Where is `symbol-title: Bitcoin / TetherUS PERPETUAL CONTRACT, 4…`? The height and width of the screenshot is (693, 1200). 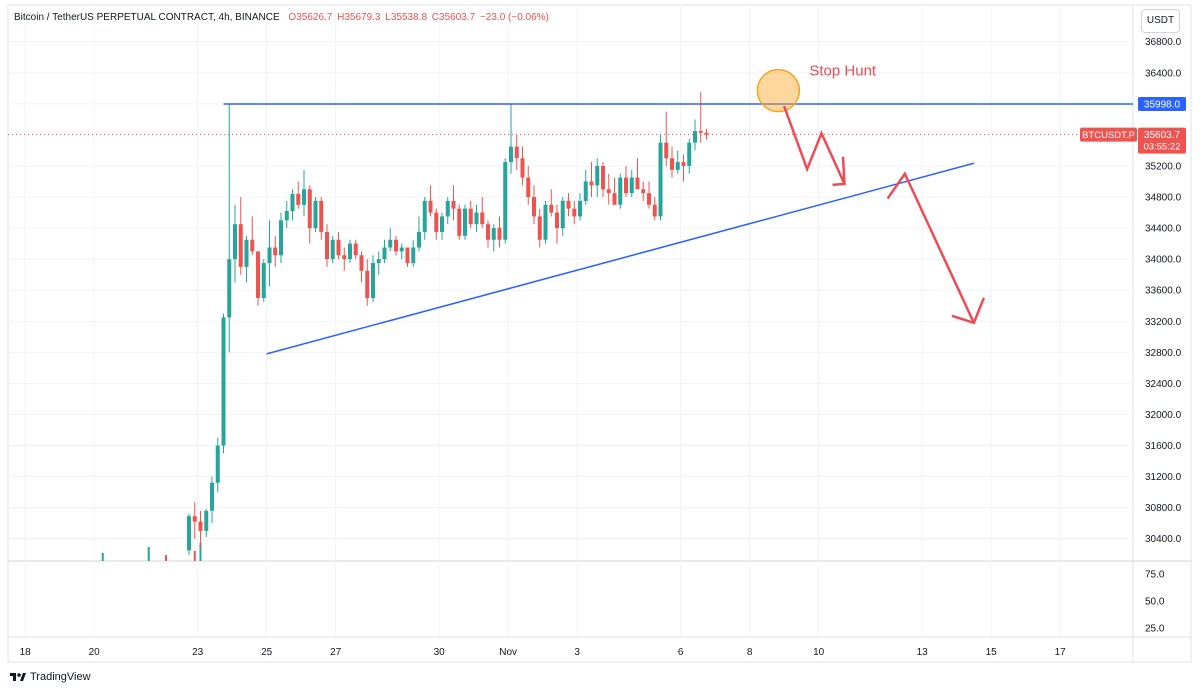
symbol-title: Bitcoin / TetherUS PERPETUAL CONTRACT, 4… is located at coordinates (147, 17).